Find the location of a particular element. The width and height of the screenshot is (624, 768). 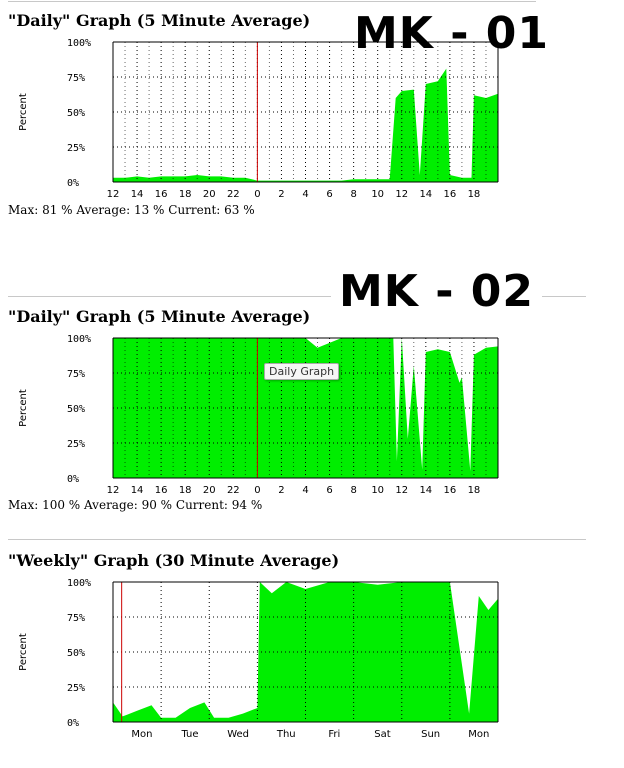

daily-graph-tooltip: Daily Graph is located at coordinates (302, 371).